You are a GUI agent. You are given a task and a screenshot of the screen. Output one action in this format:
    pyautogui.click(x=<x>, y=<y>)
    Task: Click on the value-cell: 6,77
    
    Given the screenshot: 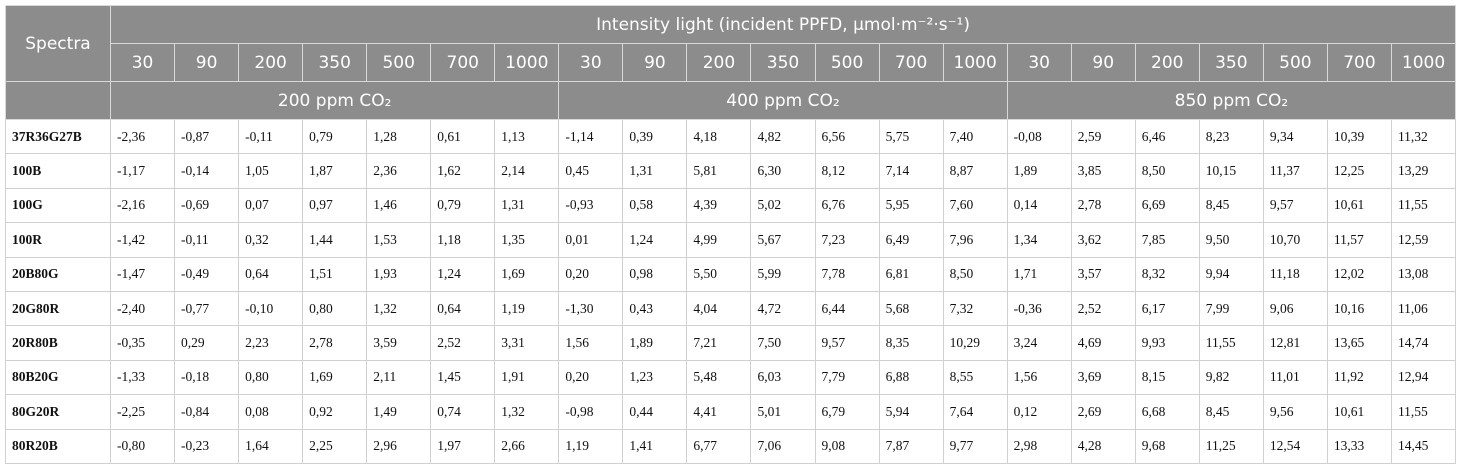 What is the action you would take?
    pyautogui.click(x=719, y=446)
    